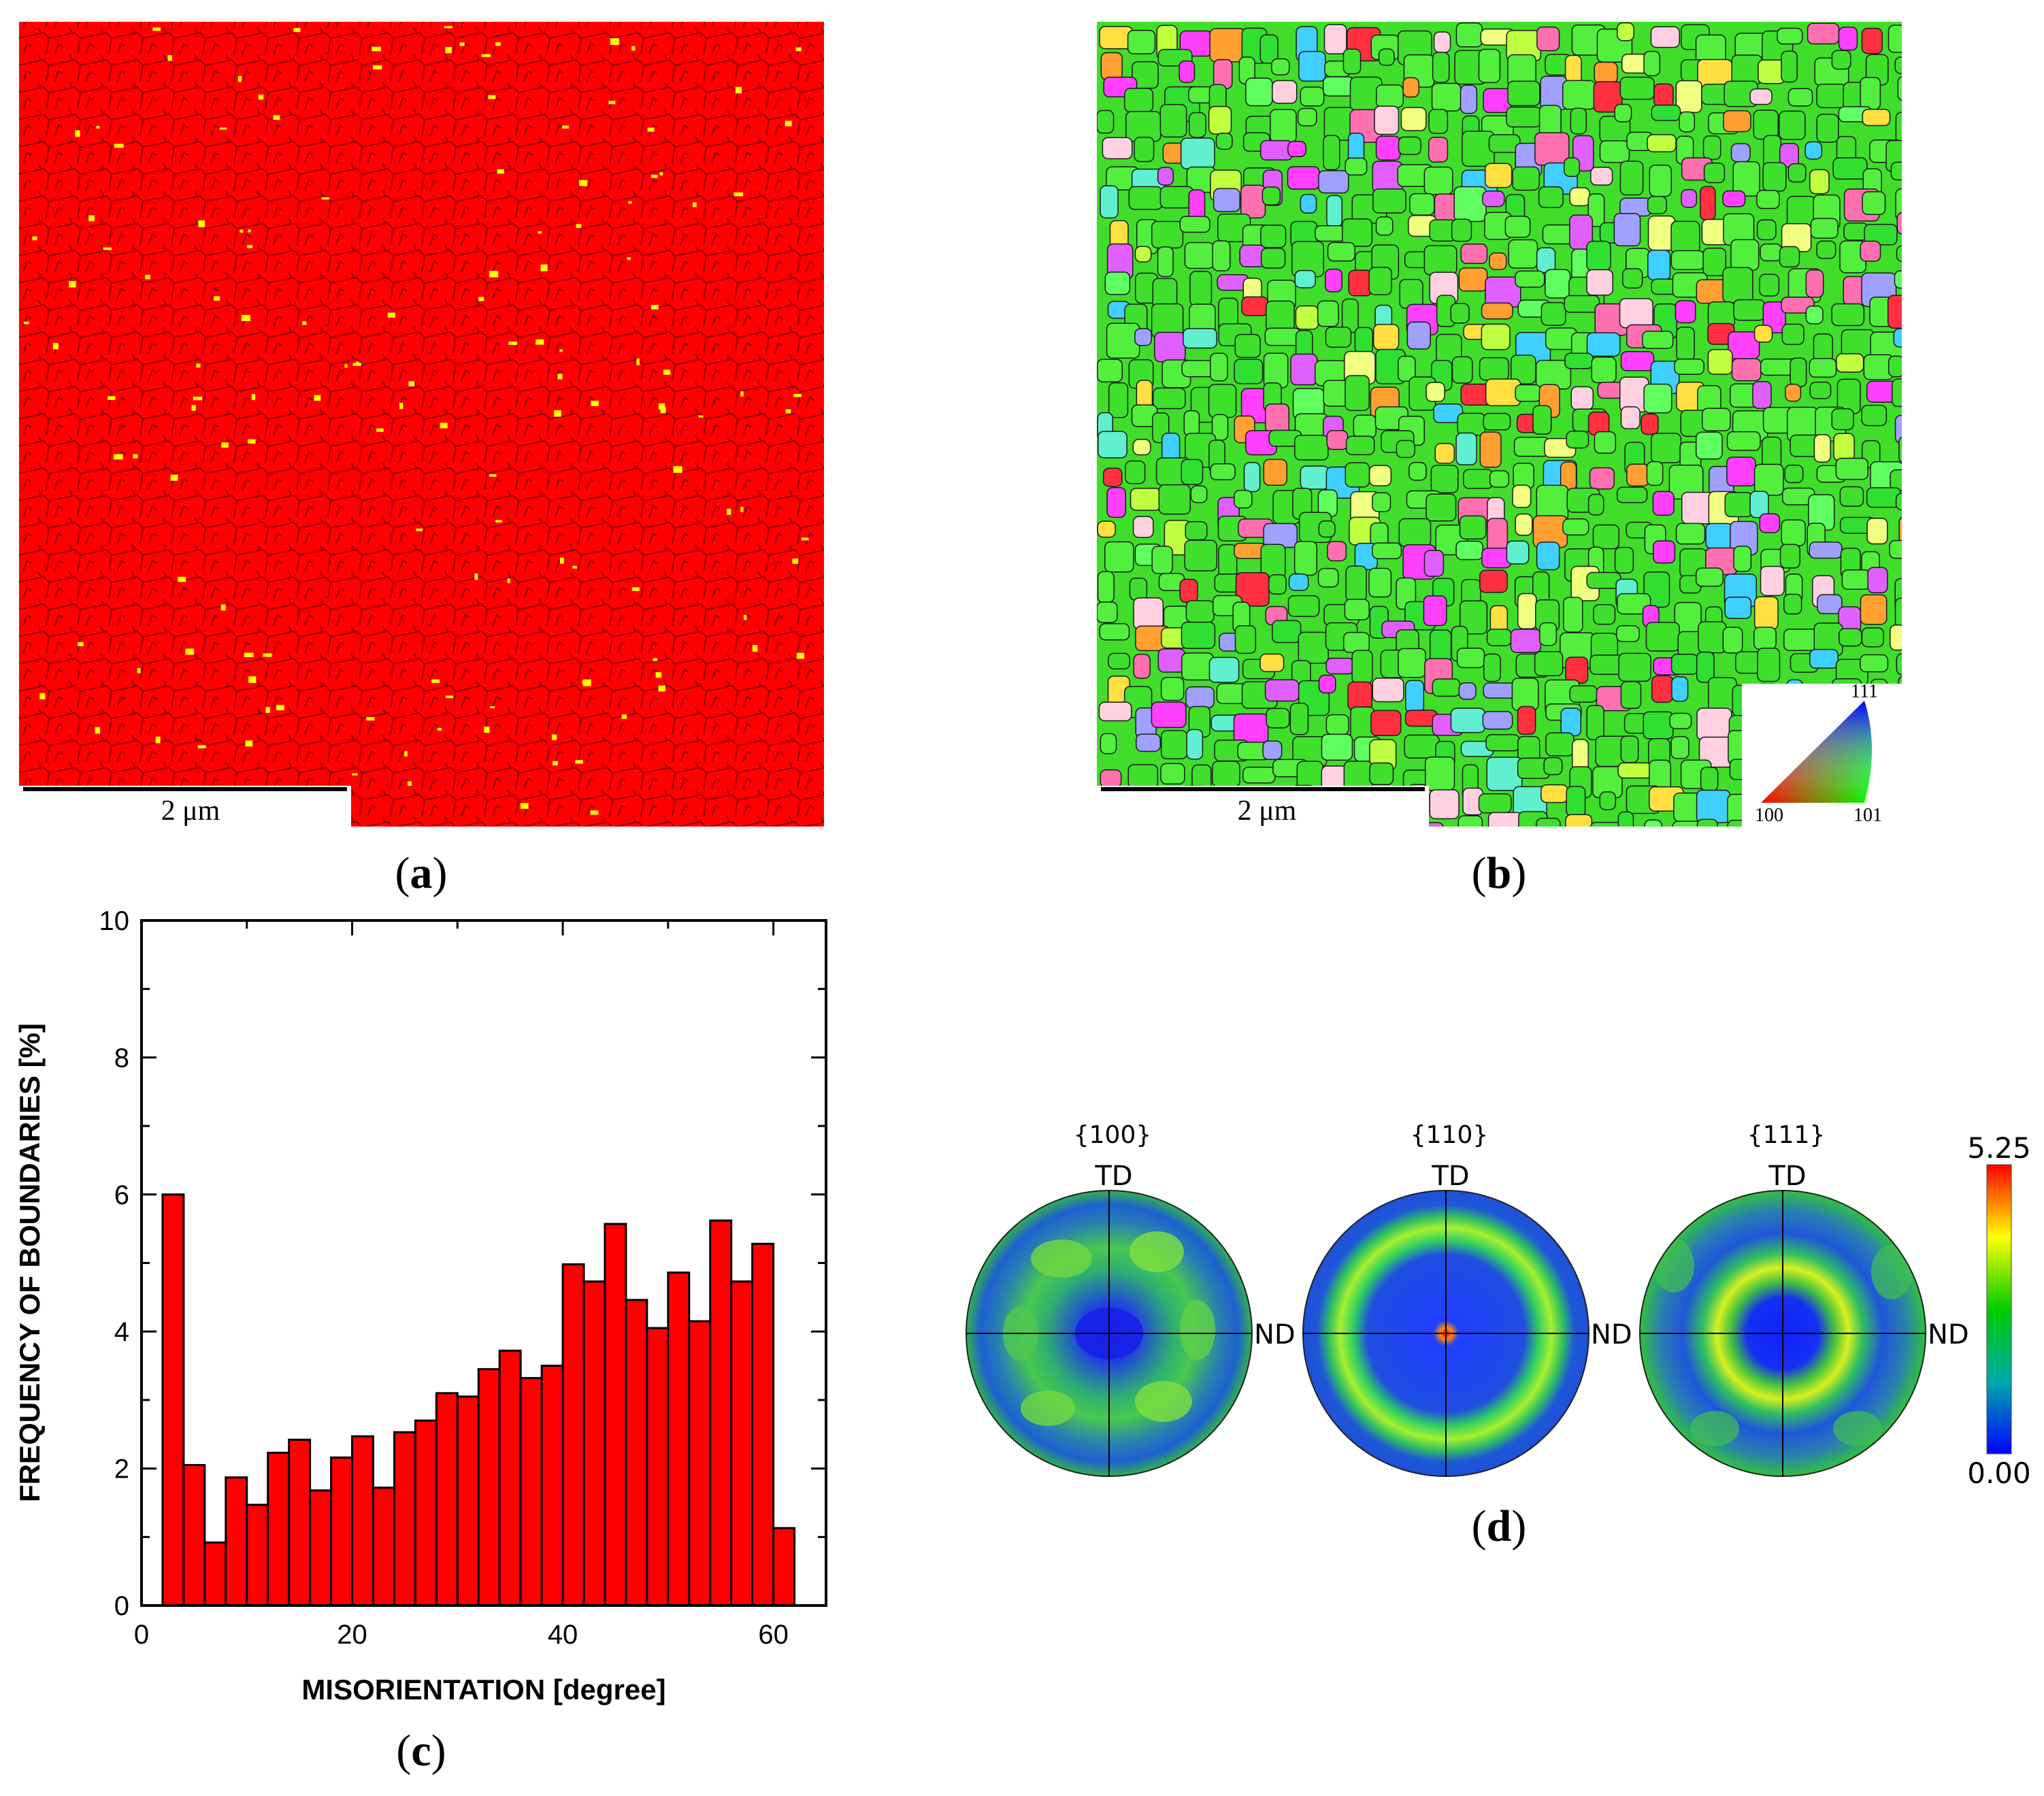 The image size is (2044, 1796). I want to click on x-tick-label: 20, so click(352, 1635).